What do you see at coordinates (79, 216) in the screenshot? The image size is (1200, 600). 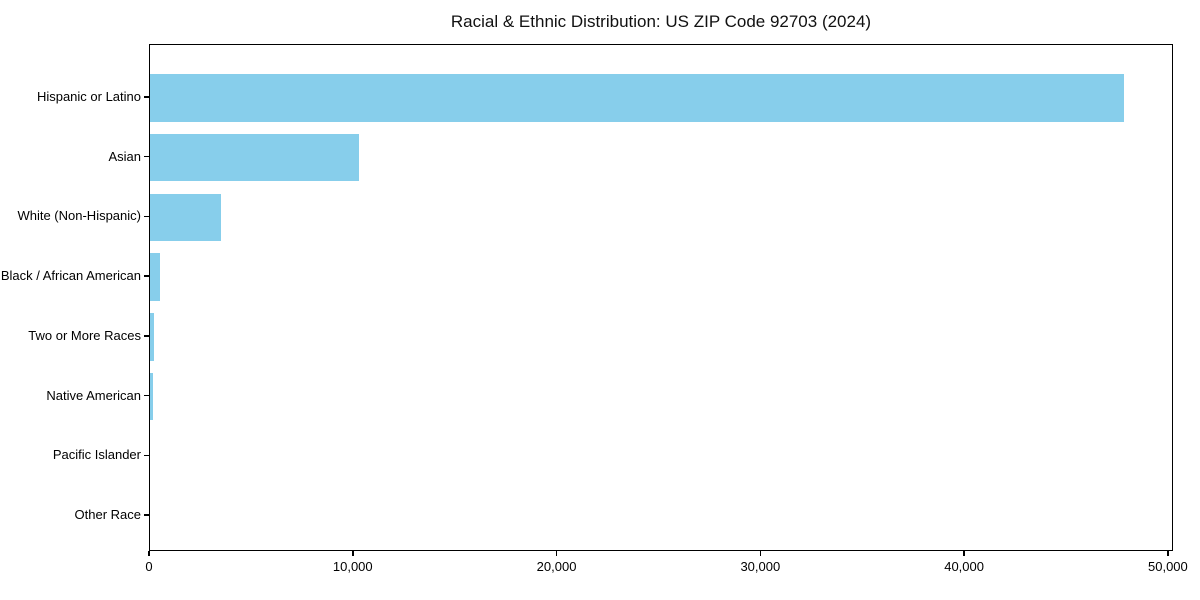 I see `category-label-white-non-hispanic: White (Non-Hispanic)` at bounding box center [79, 216].